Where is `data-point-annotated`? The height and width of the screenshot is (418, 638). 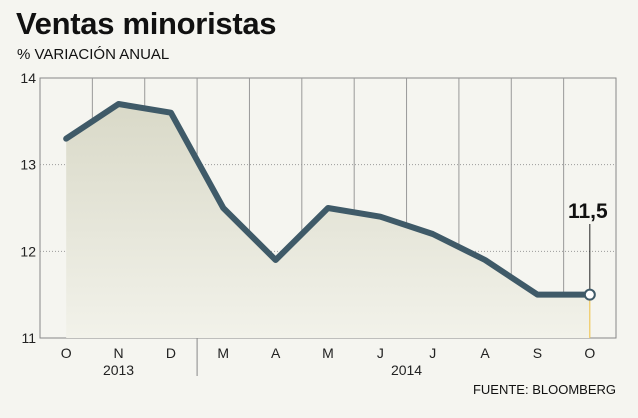 data-point-annotated is located at coordinates (589, 294).